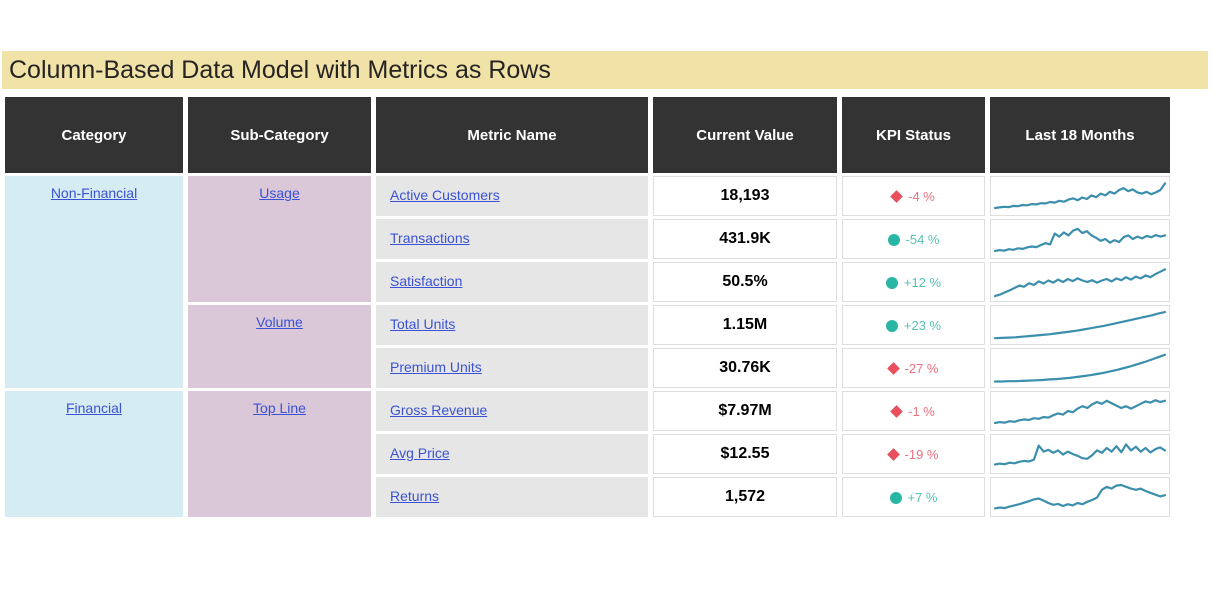 This screenshot has height=602, width=1214. I want to click on kpi-status-cell: -54 %, so click(913, 239).